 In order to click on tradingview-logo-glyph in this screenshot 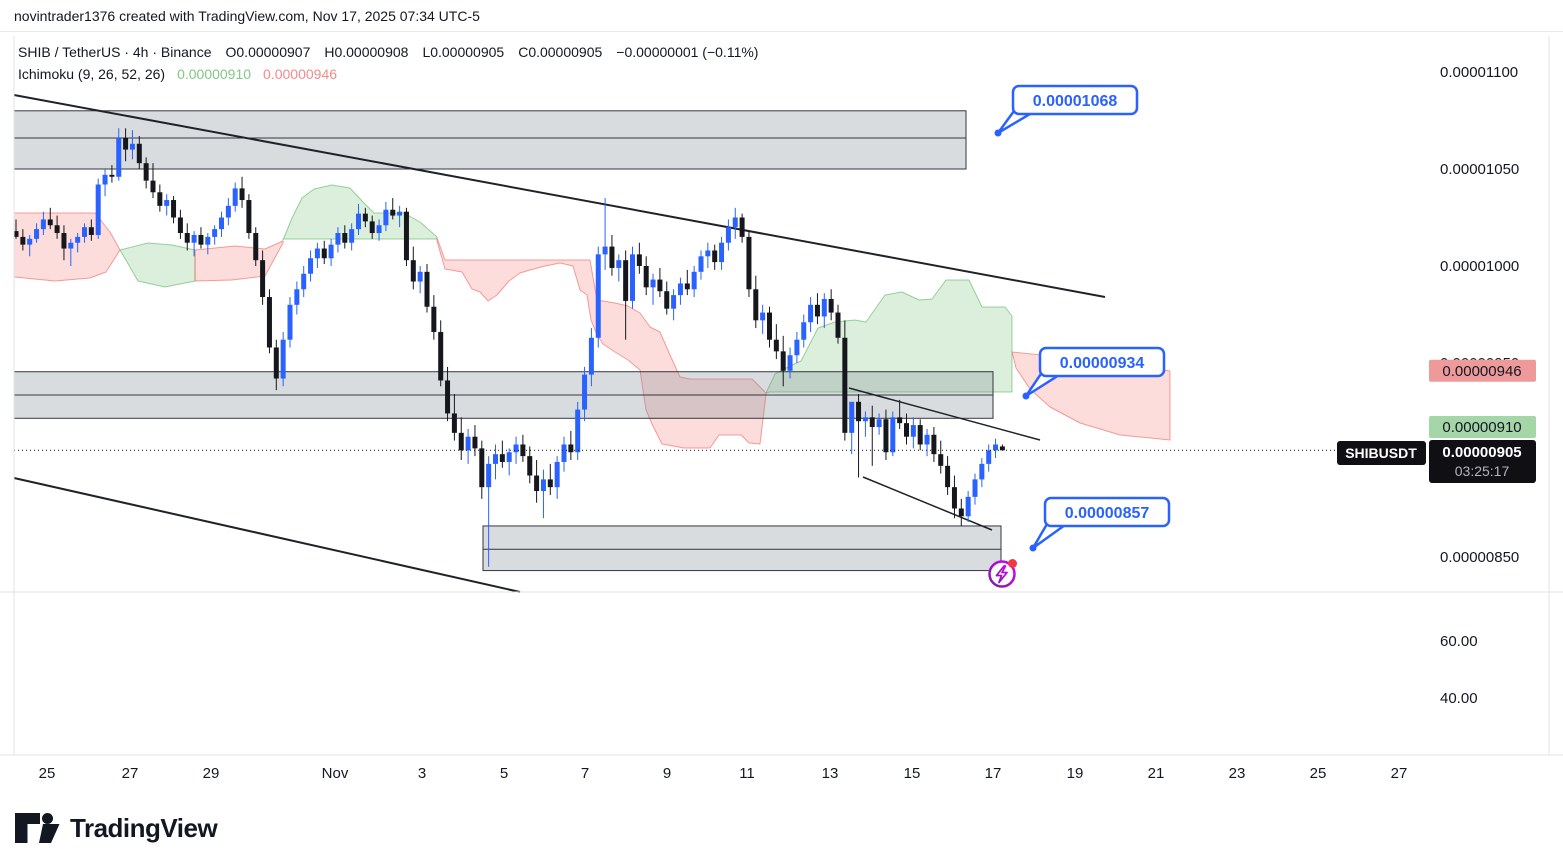, I will do `click(37, 828)`.